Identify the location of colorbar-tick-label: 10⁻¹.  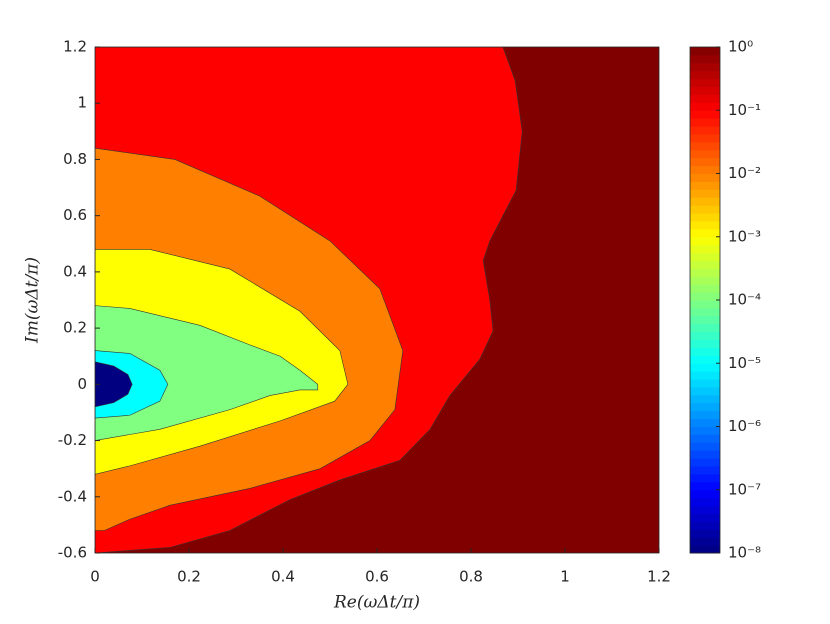
(744, 110).